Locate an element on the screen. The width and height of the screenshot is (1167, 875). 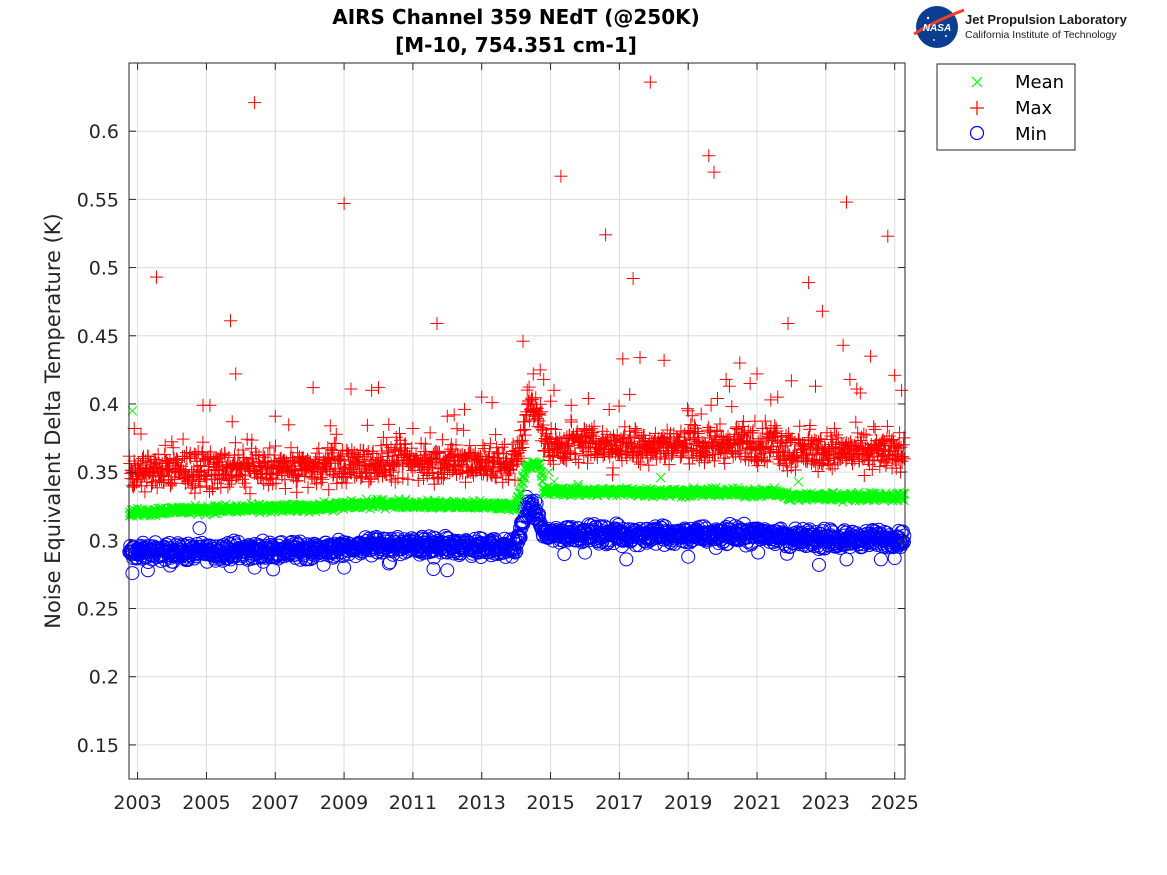
chart-title-line-2: [M-10, 754.351 cm-1] is located at coordinates (516, 45).